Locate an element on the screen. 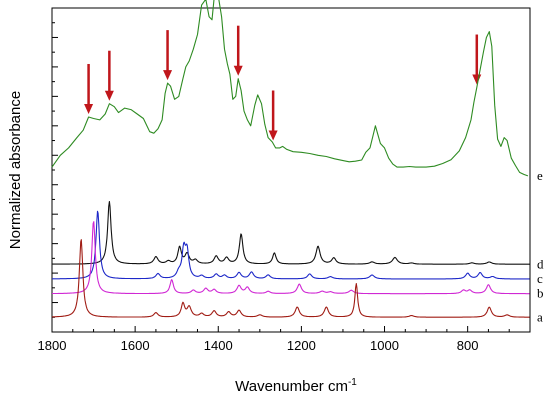 This screenshot has width=550, height=404. x-tick-label: 800 is located at coordinates (468, 345).